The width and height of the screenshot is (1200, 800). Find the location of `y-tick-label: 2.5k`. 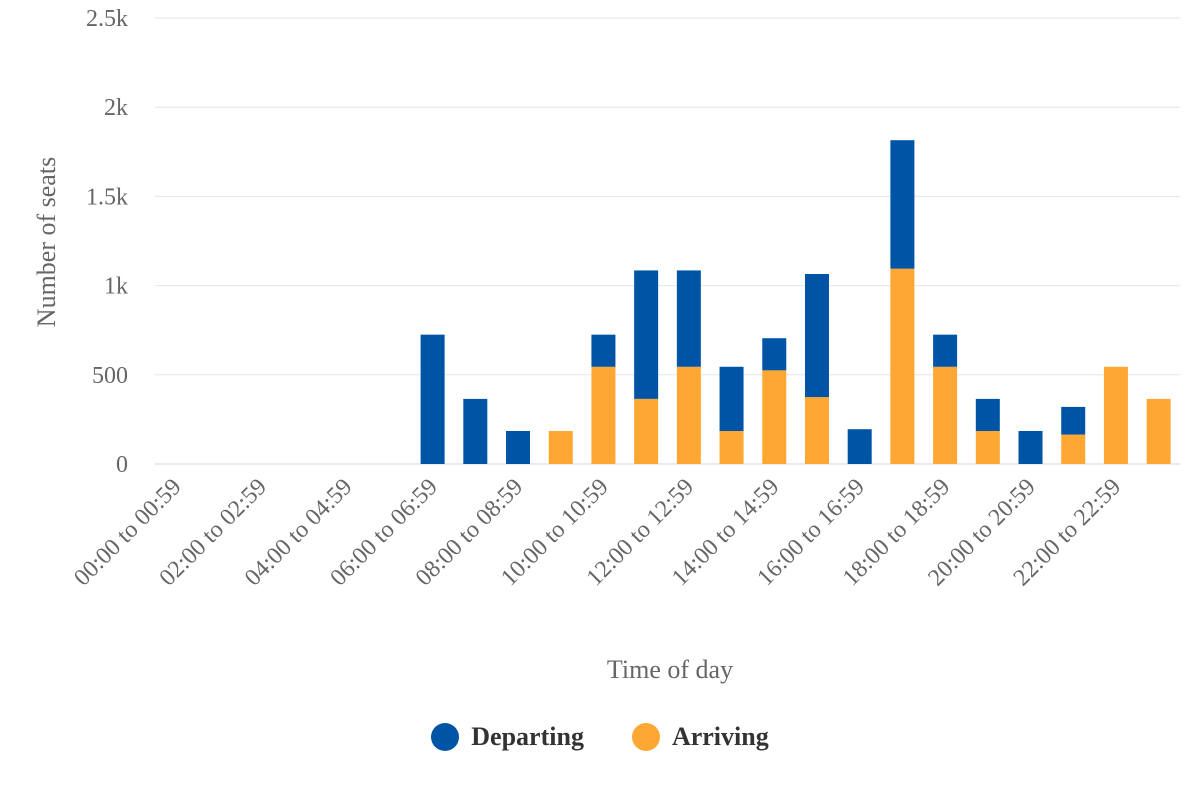

y-tick-label: 2.5k is located at coordinates (107, 19).